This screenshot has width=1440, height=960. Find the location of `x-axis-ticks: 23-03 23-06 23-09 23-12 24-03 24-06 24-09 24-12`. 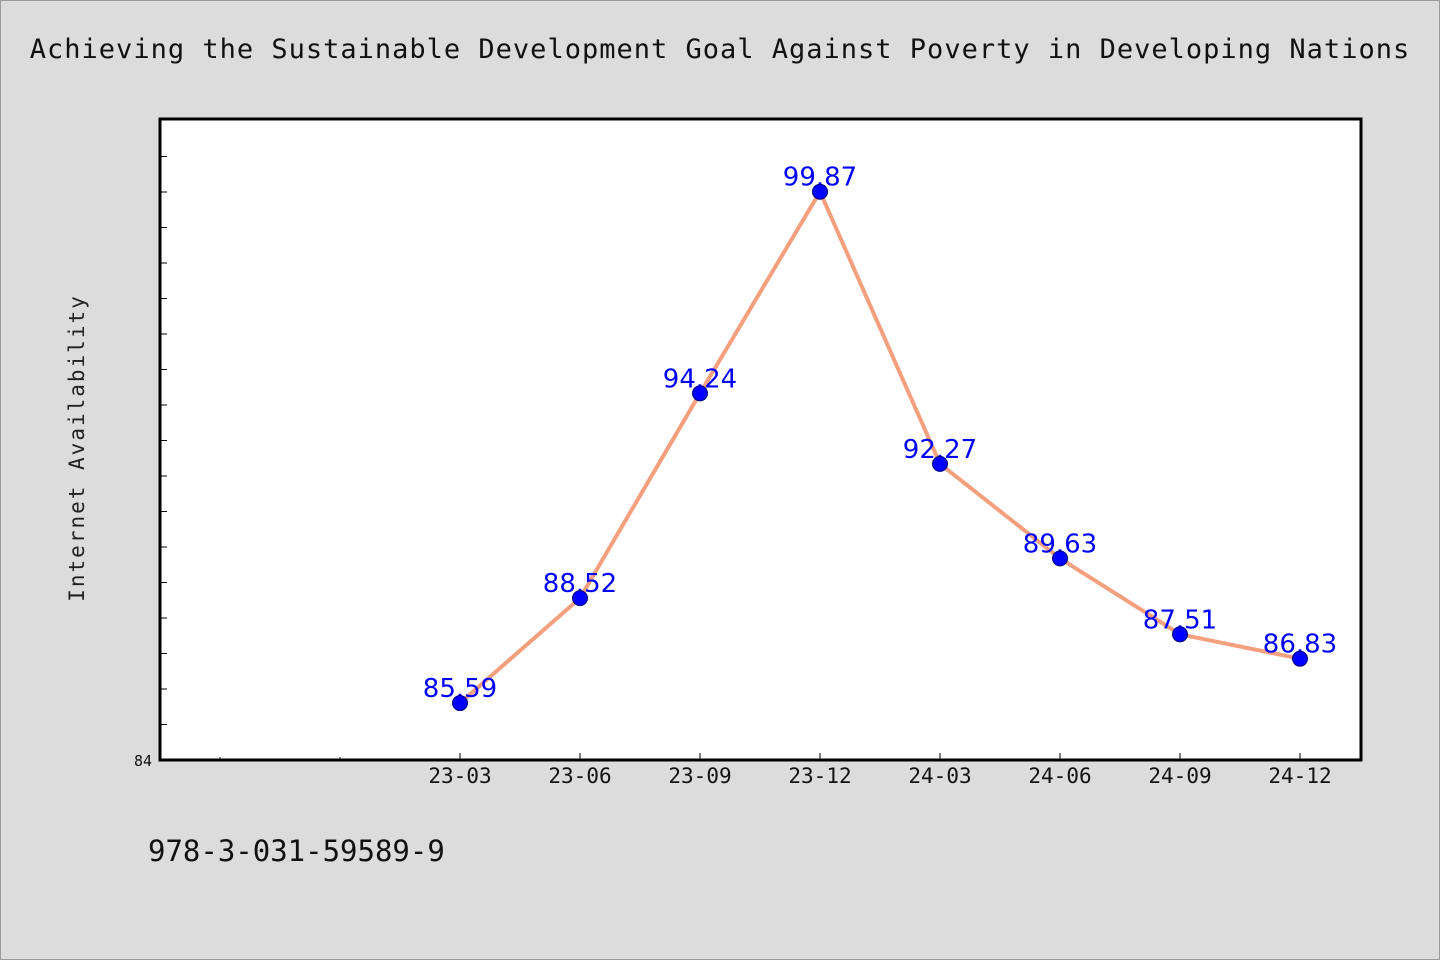

x-axis-ticks: 23-03 23-06 23-09 23-12 24-03 24-06 24-09 24-12 is located at coordinates (775, 770).